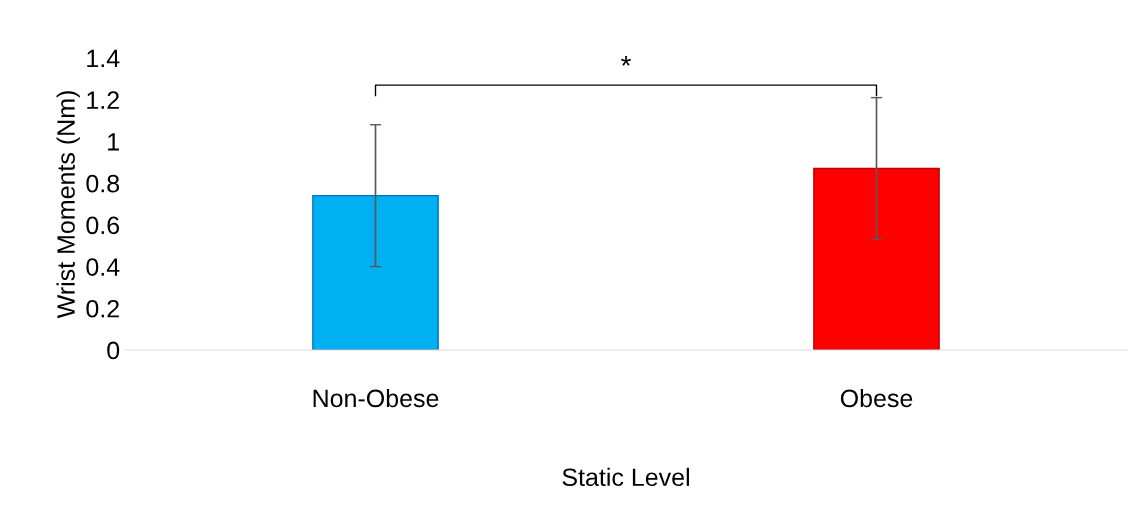  Describe the element at coordinates (625, 477) in the screenshot. I see `x-axis-title: Static Level` at that location.